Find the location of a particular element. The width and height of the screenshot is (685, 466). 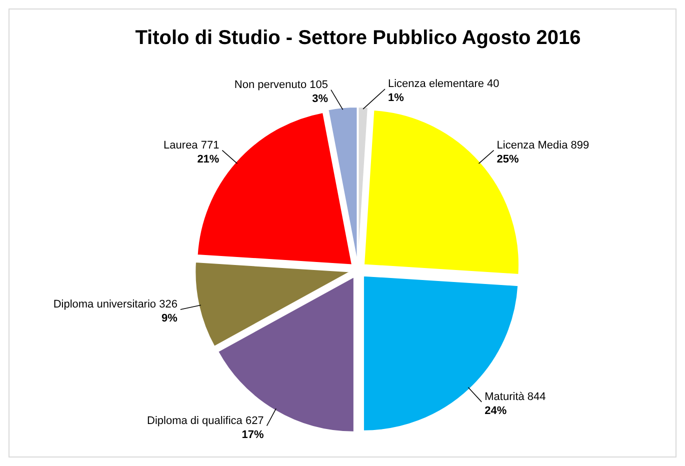

data-label: 3% is located at coordinates (320, 98).